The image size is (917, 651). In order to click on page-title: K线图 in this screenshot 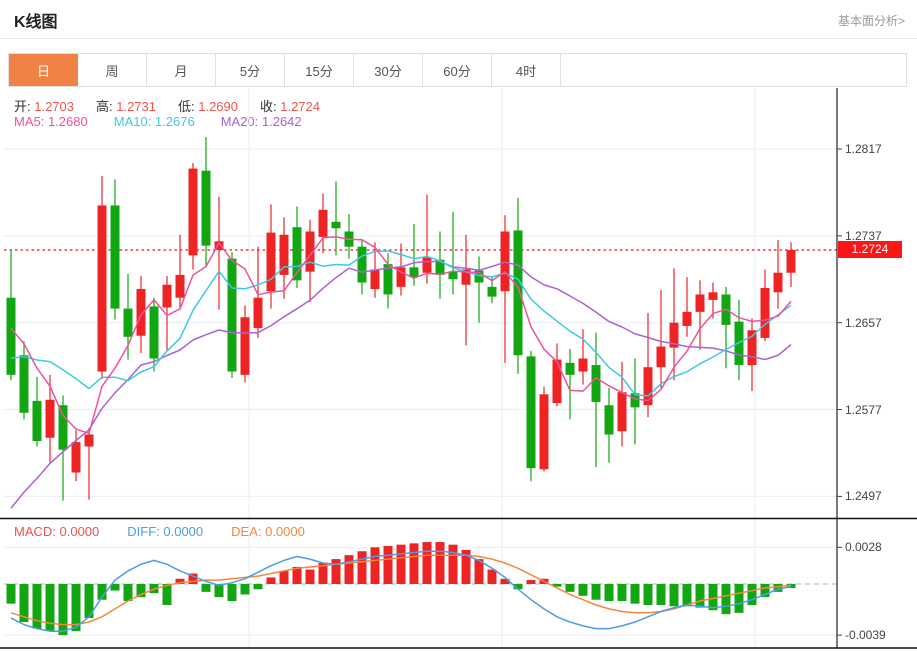, I will do `click(36, 22)`.